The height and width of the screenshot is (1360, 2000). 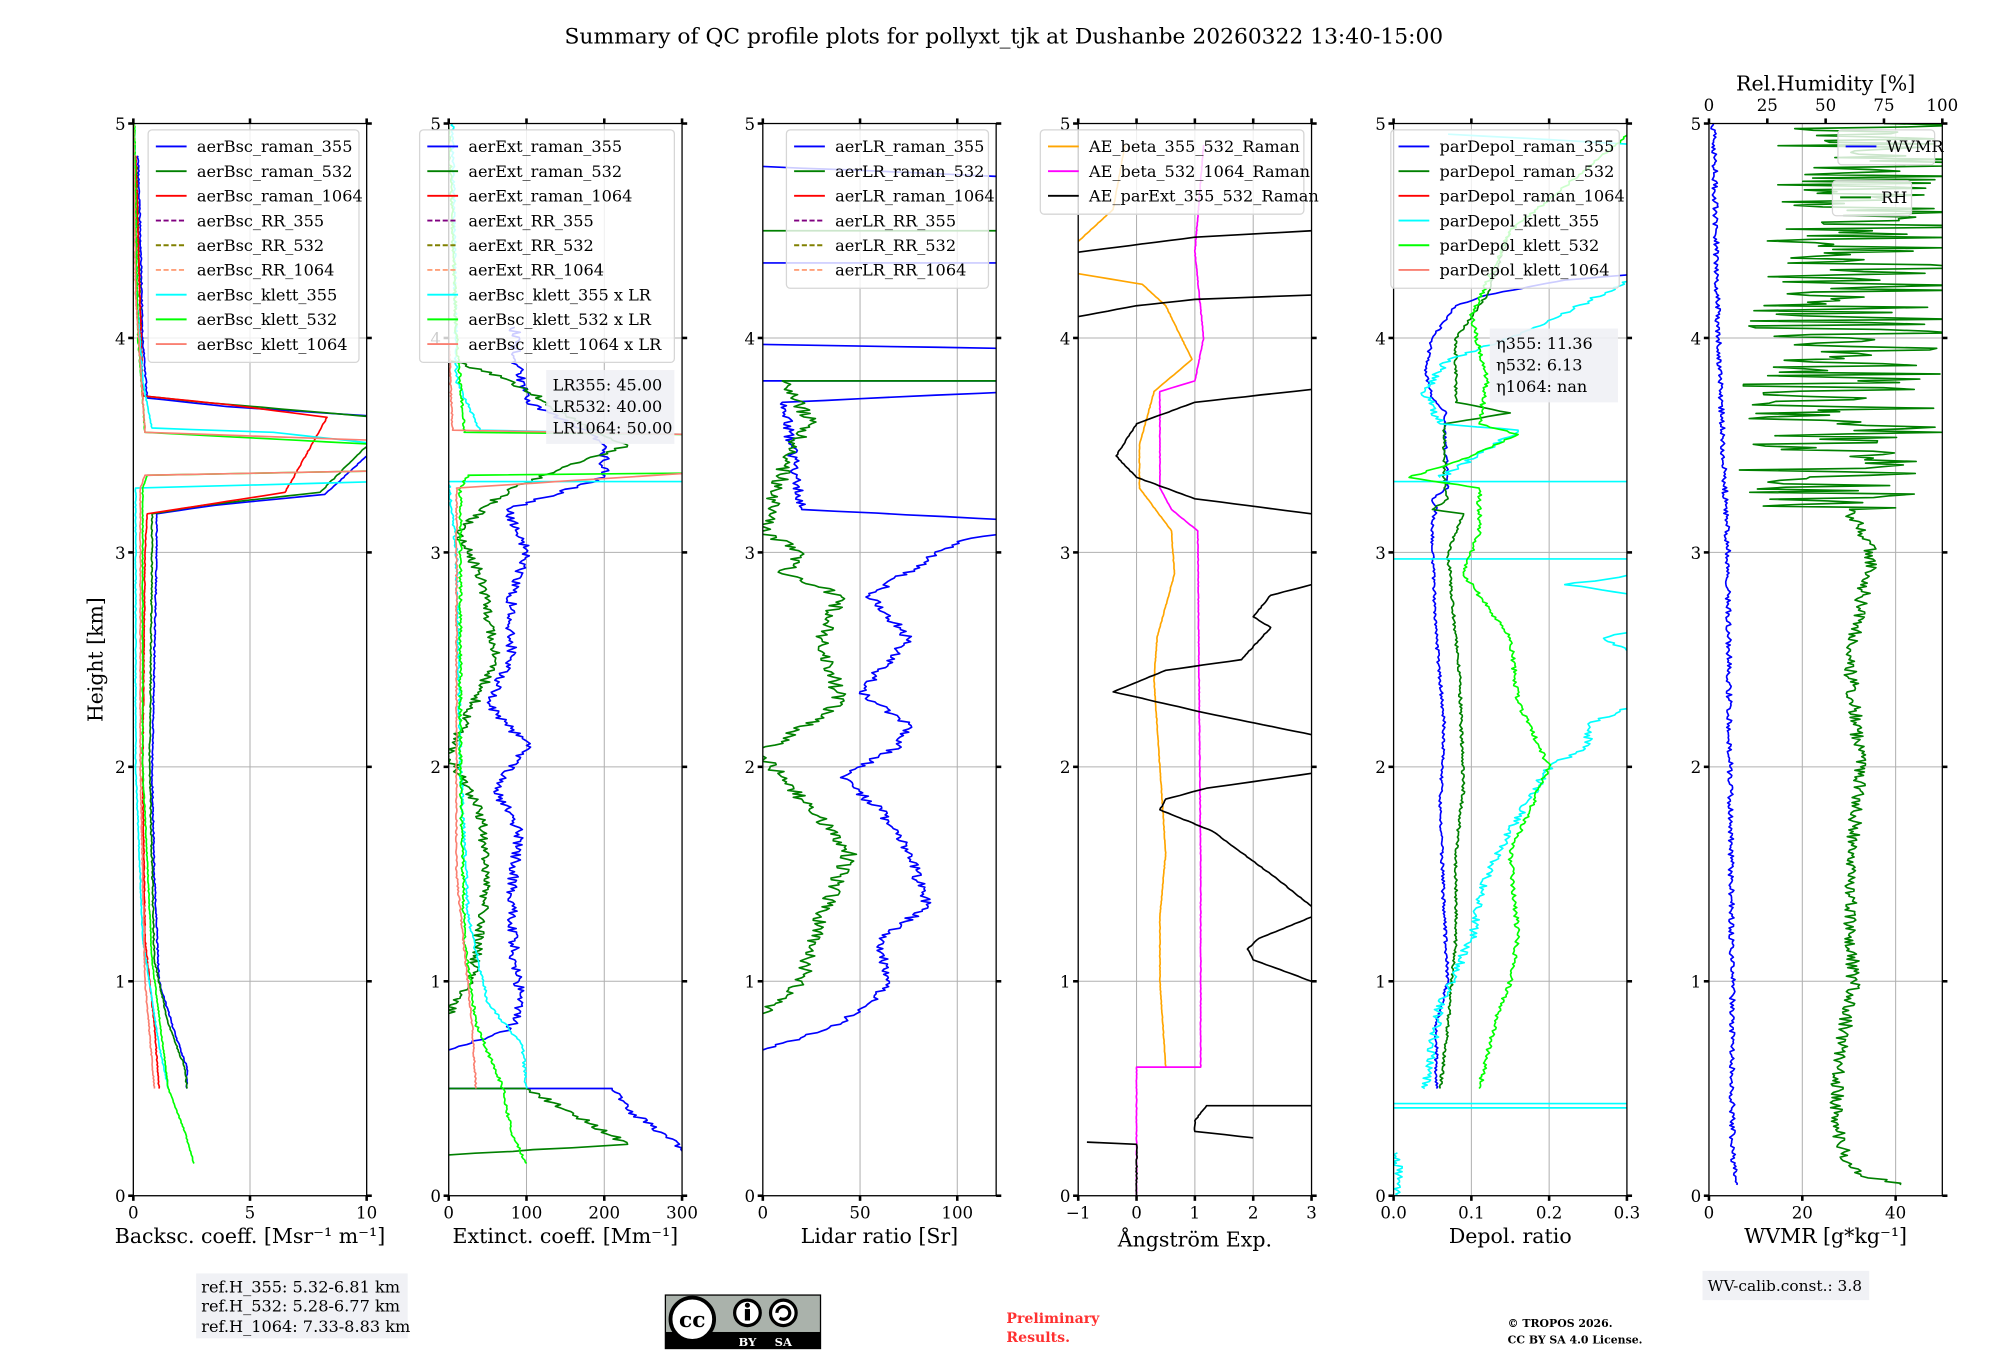 I want to click on legend-label: aerBsc_klett_1064 x LR, so click(x=565, y=344).